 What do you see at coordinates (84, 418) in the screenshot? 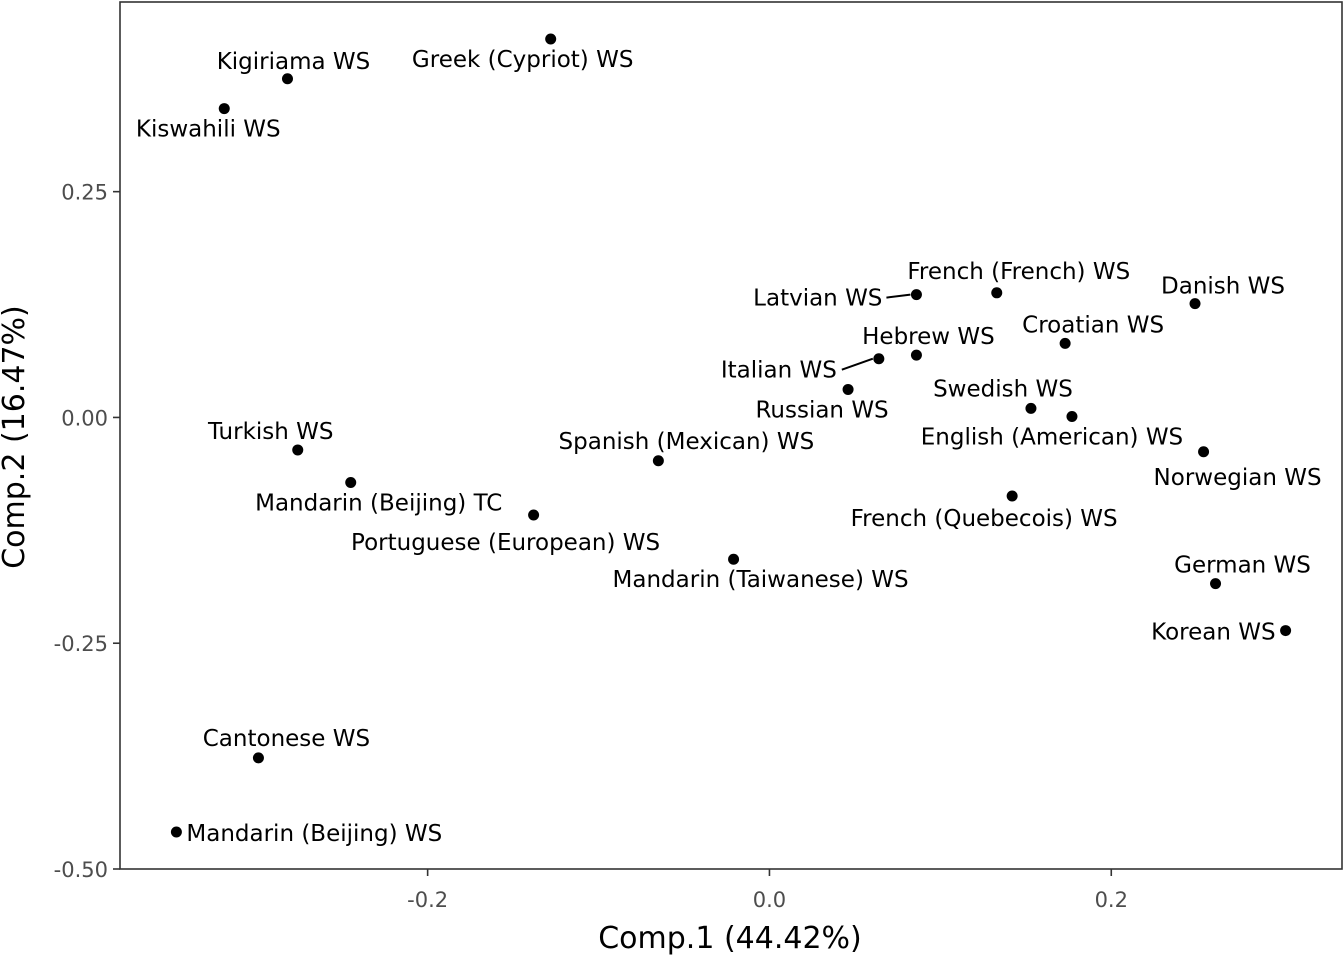
I see `y-tick-label: 0.00` at bounding box center [84, 418].